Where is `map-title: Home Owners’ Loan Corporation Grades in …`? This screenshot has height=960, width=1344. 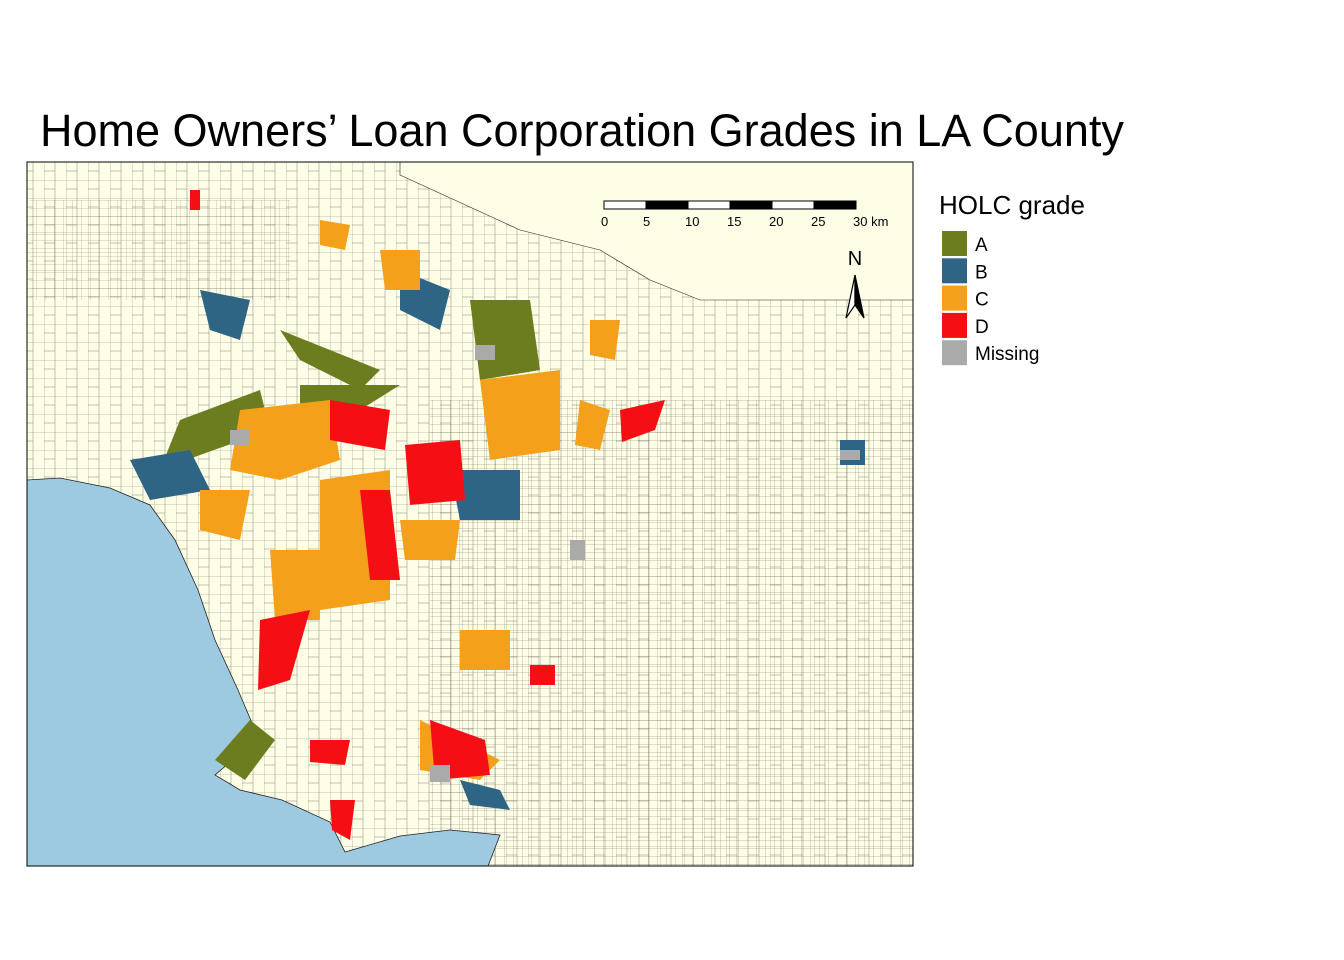 map-title: Home Owners’ Loan Corporation Grades in … is located at coordinates (582, 130).